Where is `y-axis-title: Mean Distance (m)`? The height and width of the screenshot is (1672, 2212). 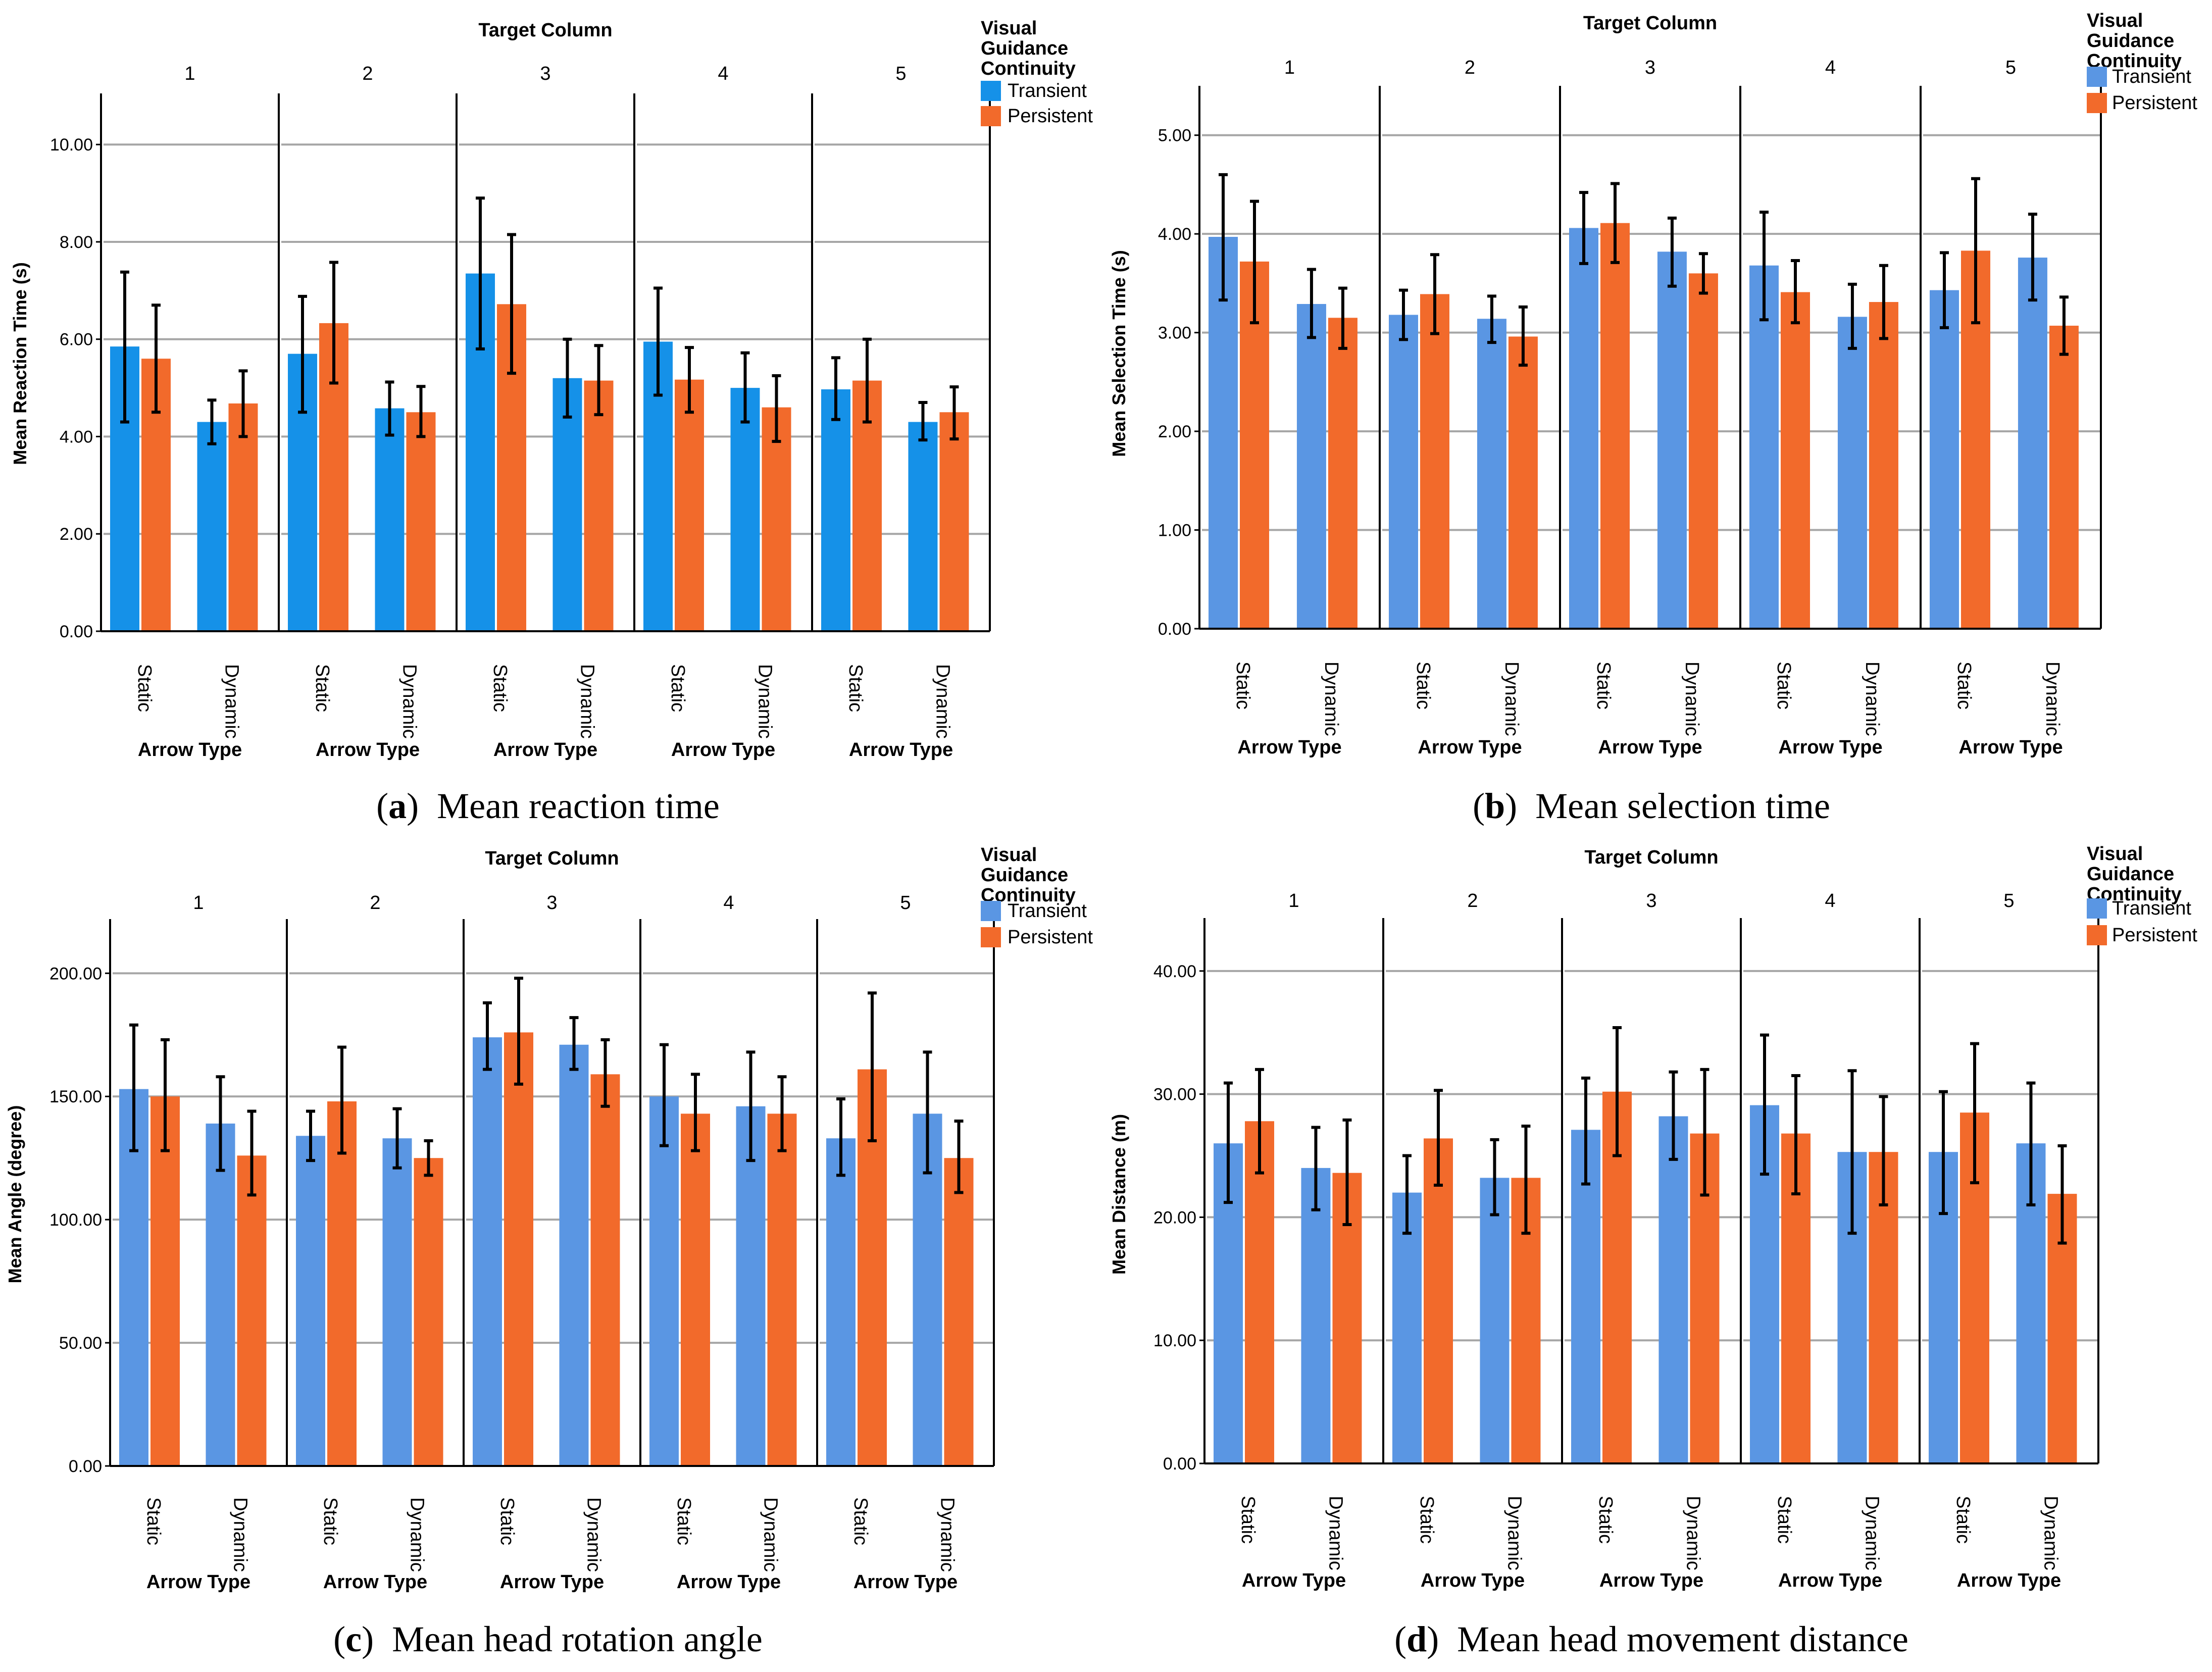
y-axis-title: Mean Distance (m) is located at coordinates (1119, 1194).